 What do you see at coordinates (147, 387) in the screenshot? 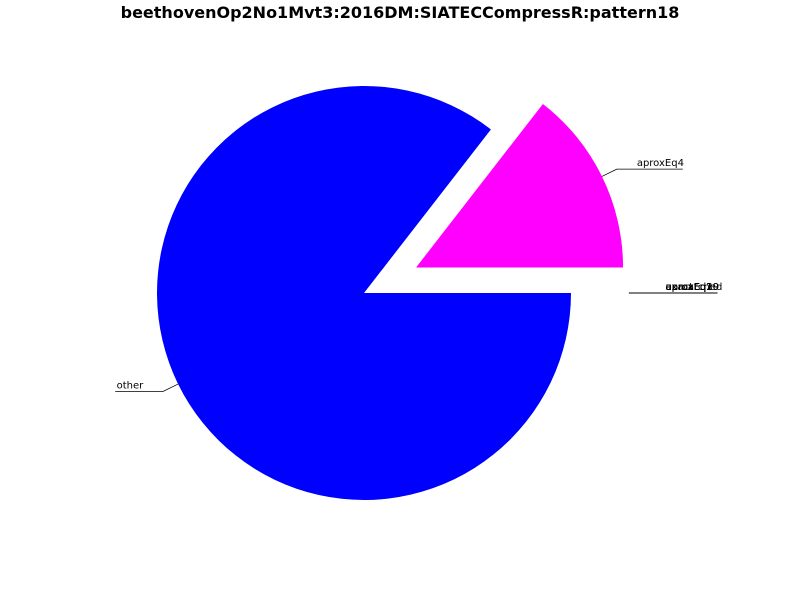
I see `leader-line-other` at bounding box center [147, 387].